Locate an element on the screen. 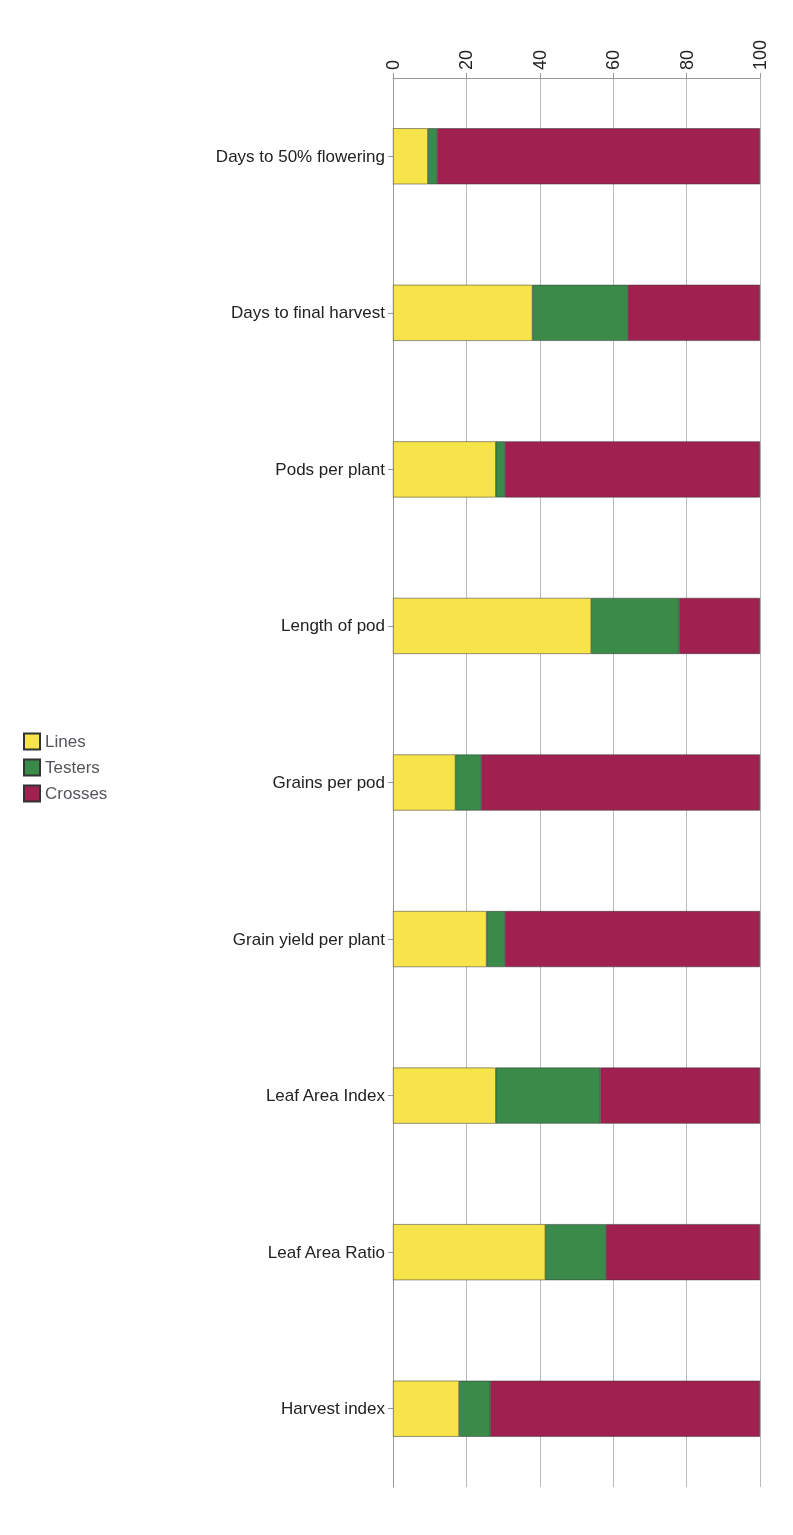 Image resolution: width=793 pixels, height=1535 pixels. y-tick-label: Harvest index is located at coordinates (333, 1409).